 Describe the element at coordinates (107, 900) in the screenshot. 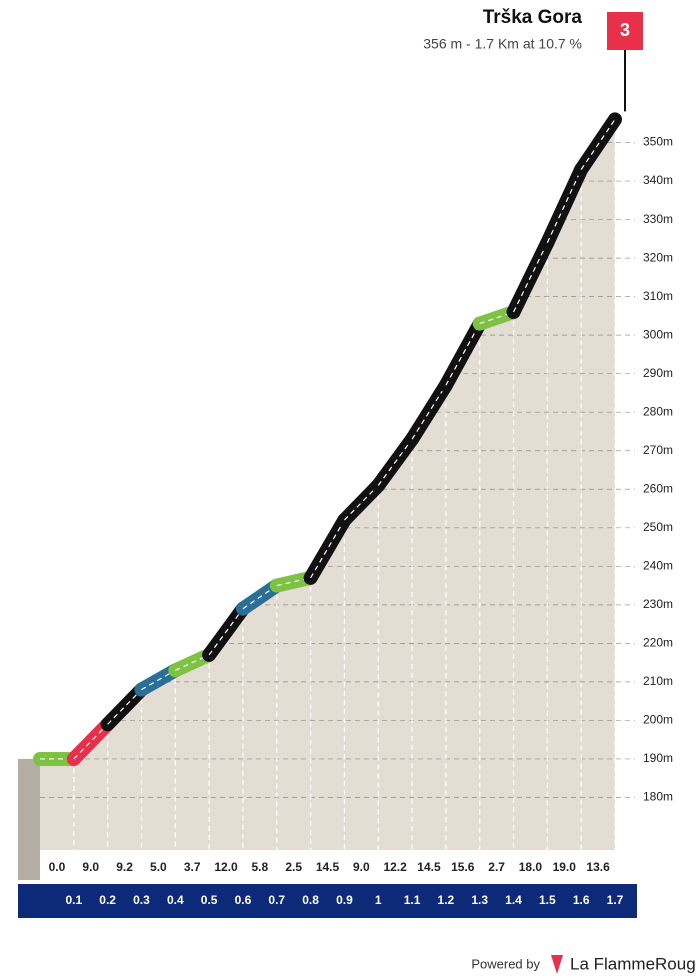

I see `km-label: 0.2` at that location.